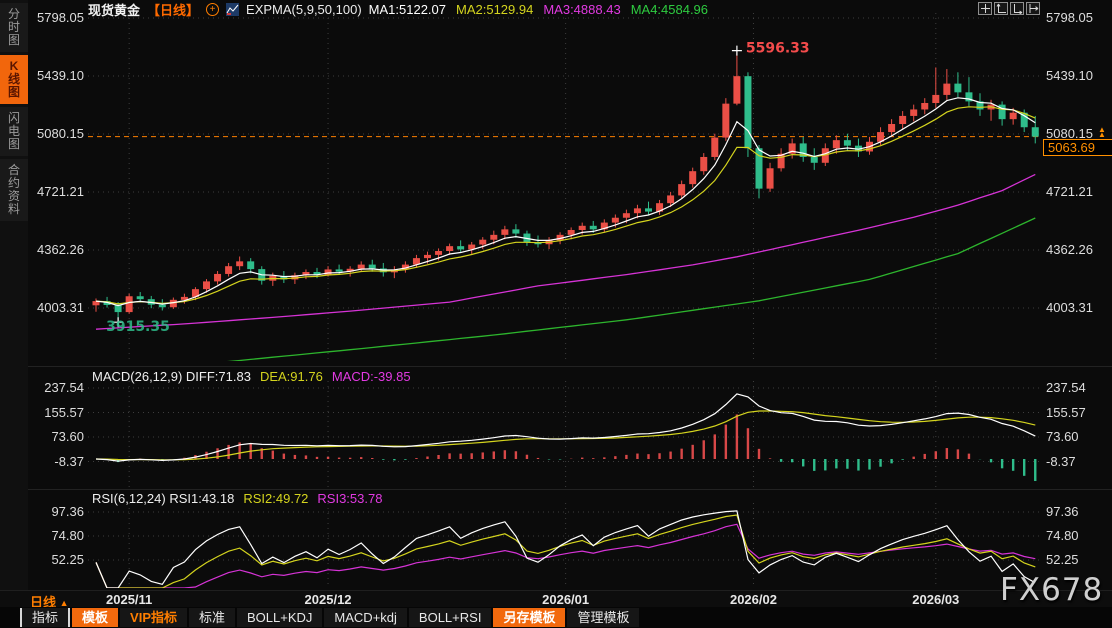 This screenshot has width=1112, height=628. I want to click on date-axis-row: 日线 ▲ 2025/11 2025/12 2026/01 2026/02 2026/03, so click(556, 600).